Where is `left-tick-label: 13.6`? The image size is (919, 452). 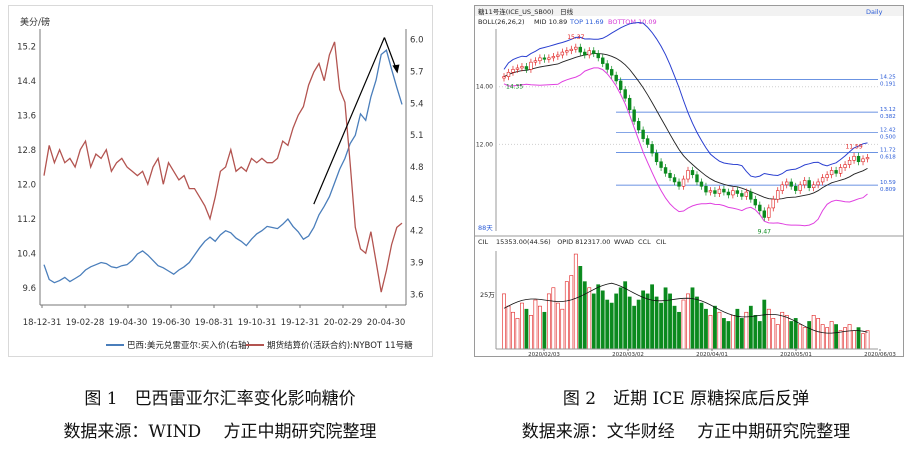
left-tick-label: 13.6 is located at coordinates (26, 116).